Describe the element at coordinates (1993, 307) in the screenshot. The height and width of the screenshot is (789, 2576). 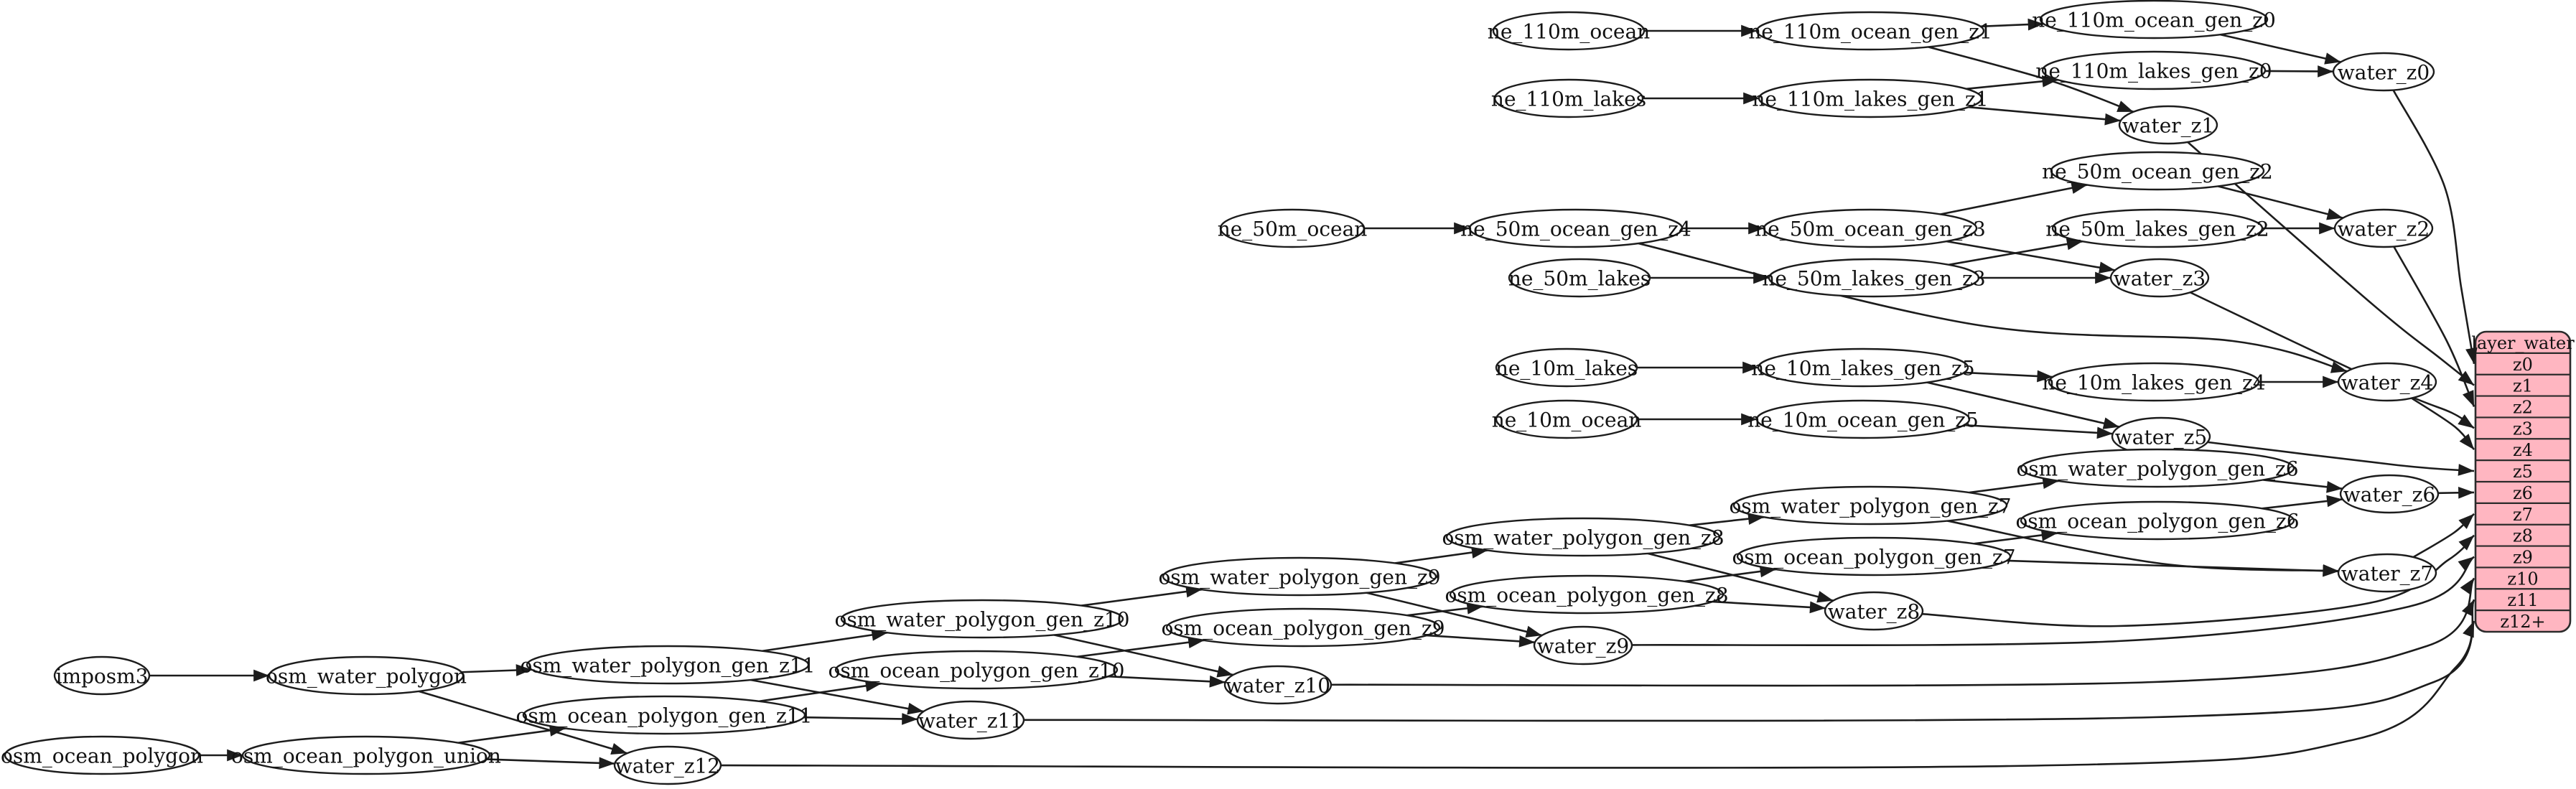
I see `edge-ne_50m_ocean_gen_z4-to-water_z4` at that location.